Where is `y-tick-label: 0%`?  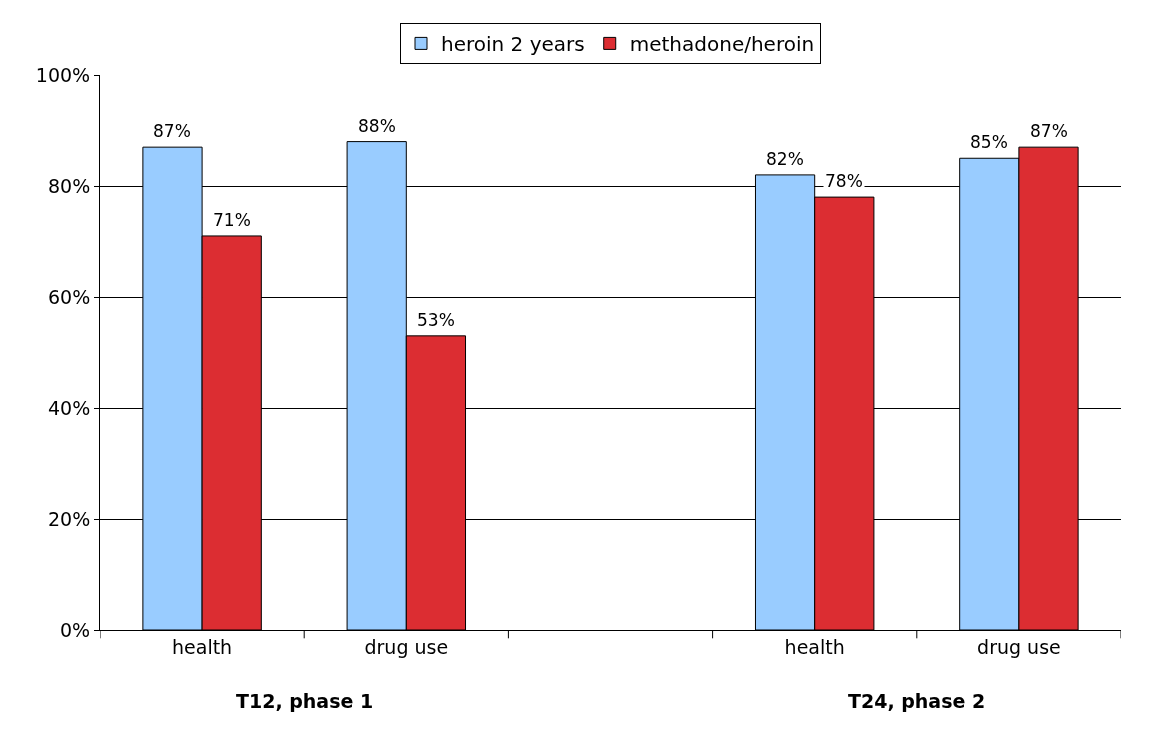
y-tick-label: 0% is located at coordinates (75, 629).